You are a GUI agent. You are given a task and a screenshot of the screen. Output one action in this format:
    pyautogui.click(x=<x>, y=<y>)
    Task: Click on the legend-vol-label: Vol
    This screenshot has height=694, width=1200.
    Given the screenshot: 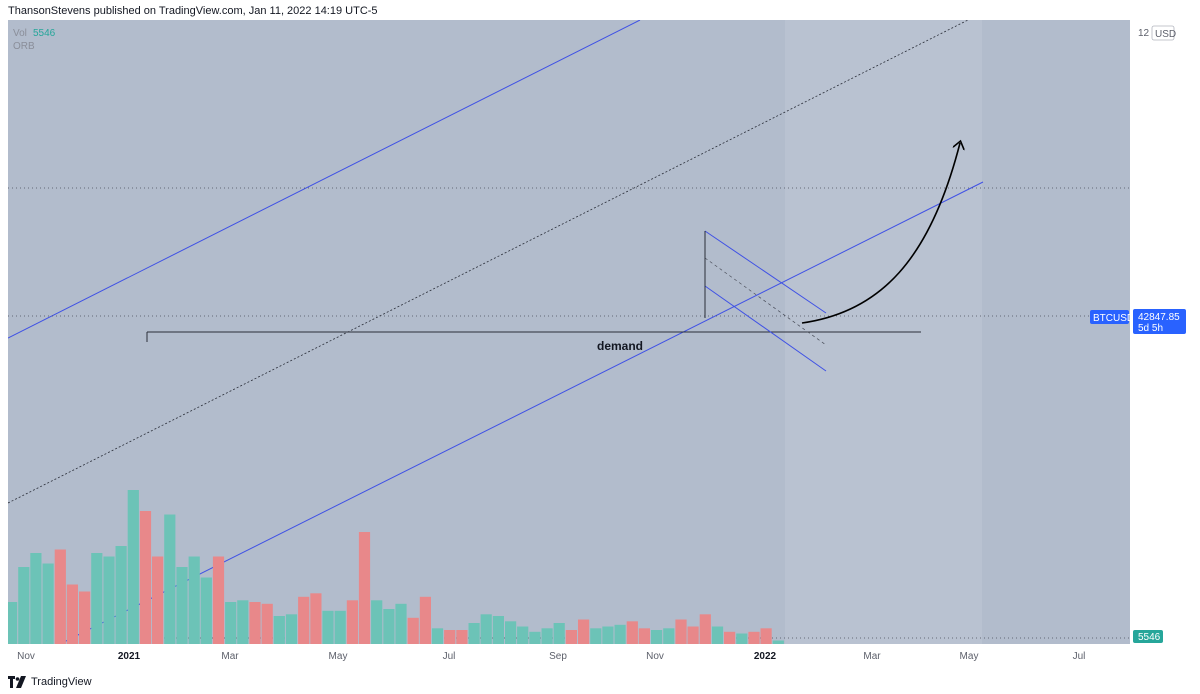 What is the action you would take?
    pyautogui.click(x=20, y=33)
    